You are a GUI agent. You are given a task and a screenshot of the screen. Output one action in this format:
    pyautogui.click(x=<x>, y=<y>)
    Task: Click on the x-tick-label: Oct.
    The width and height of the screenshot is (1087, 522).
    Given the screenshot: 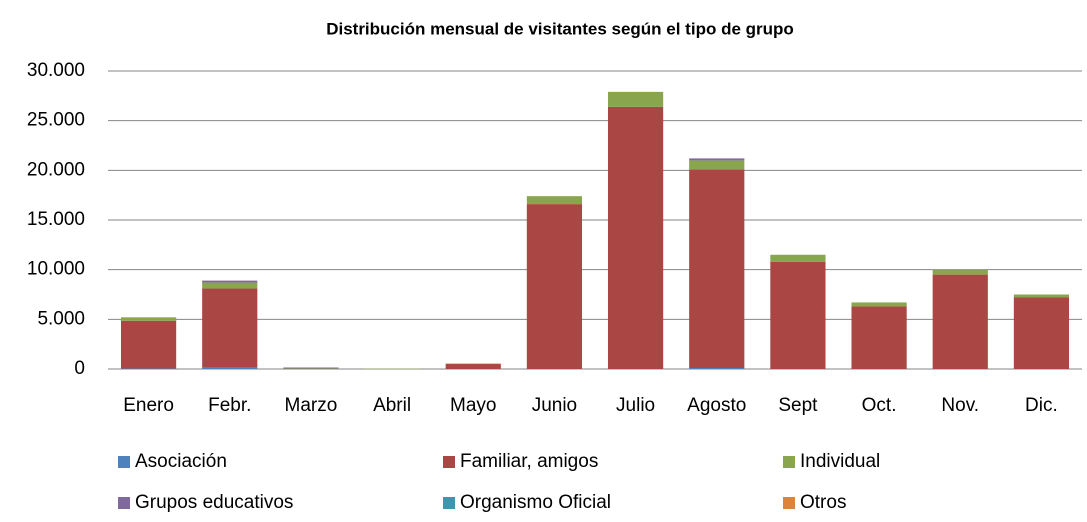 What is the action you would take?
    pyautogui.click(x=879, y=405)
    